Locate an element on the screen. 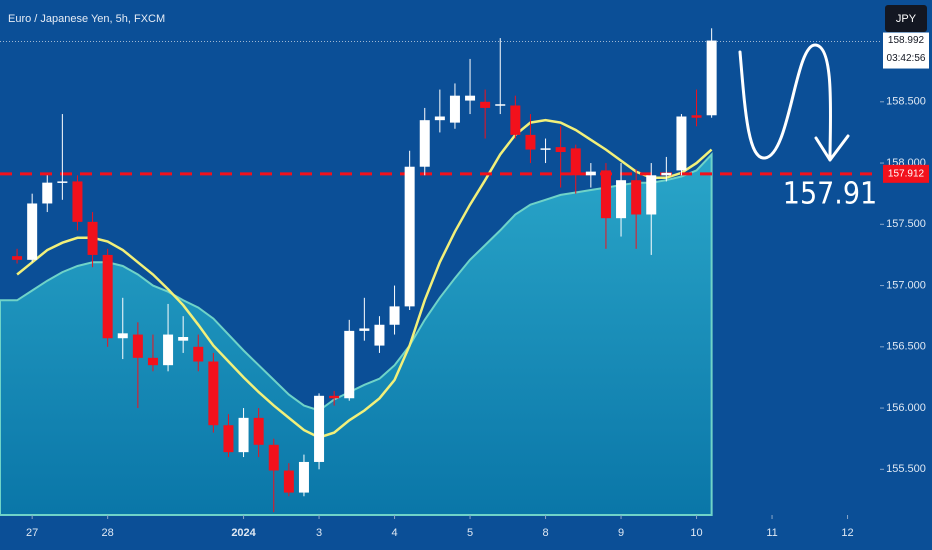 This screenshot has height=550, width=932. annotation: 157.91 is located at coordinates (830, 194).